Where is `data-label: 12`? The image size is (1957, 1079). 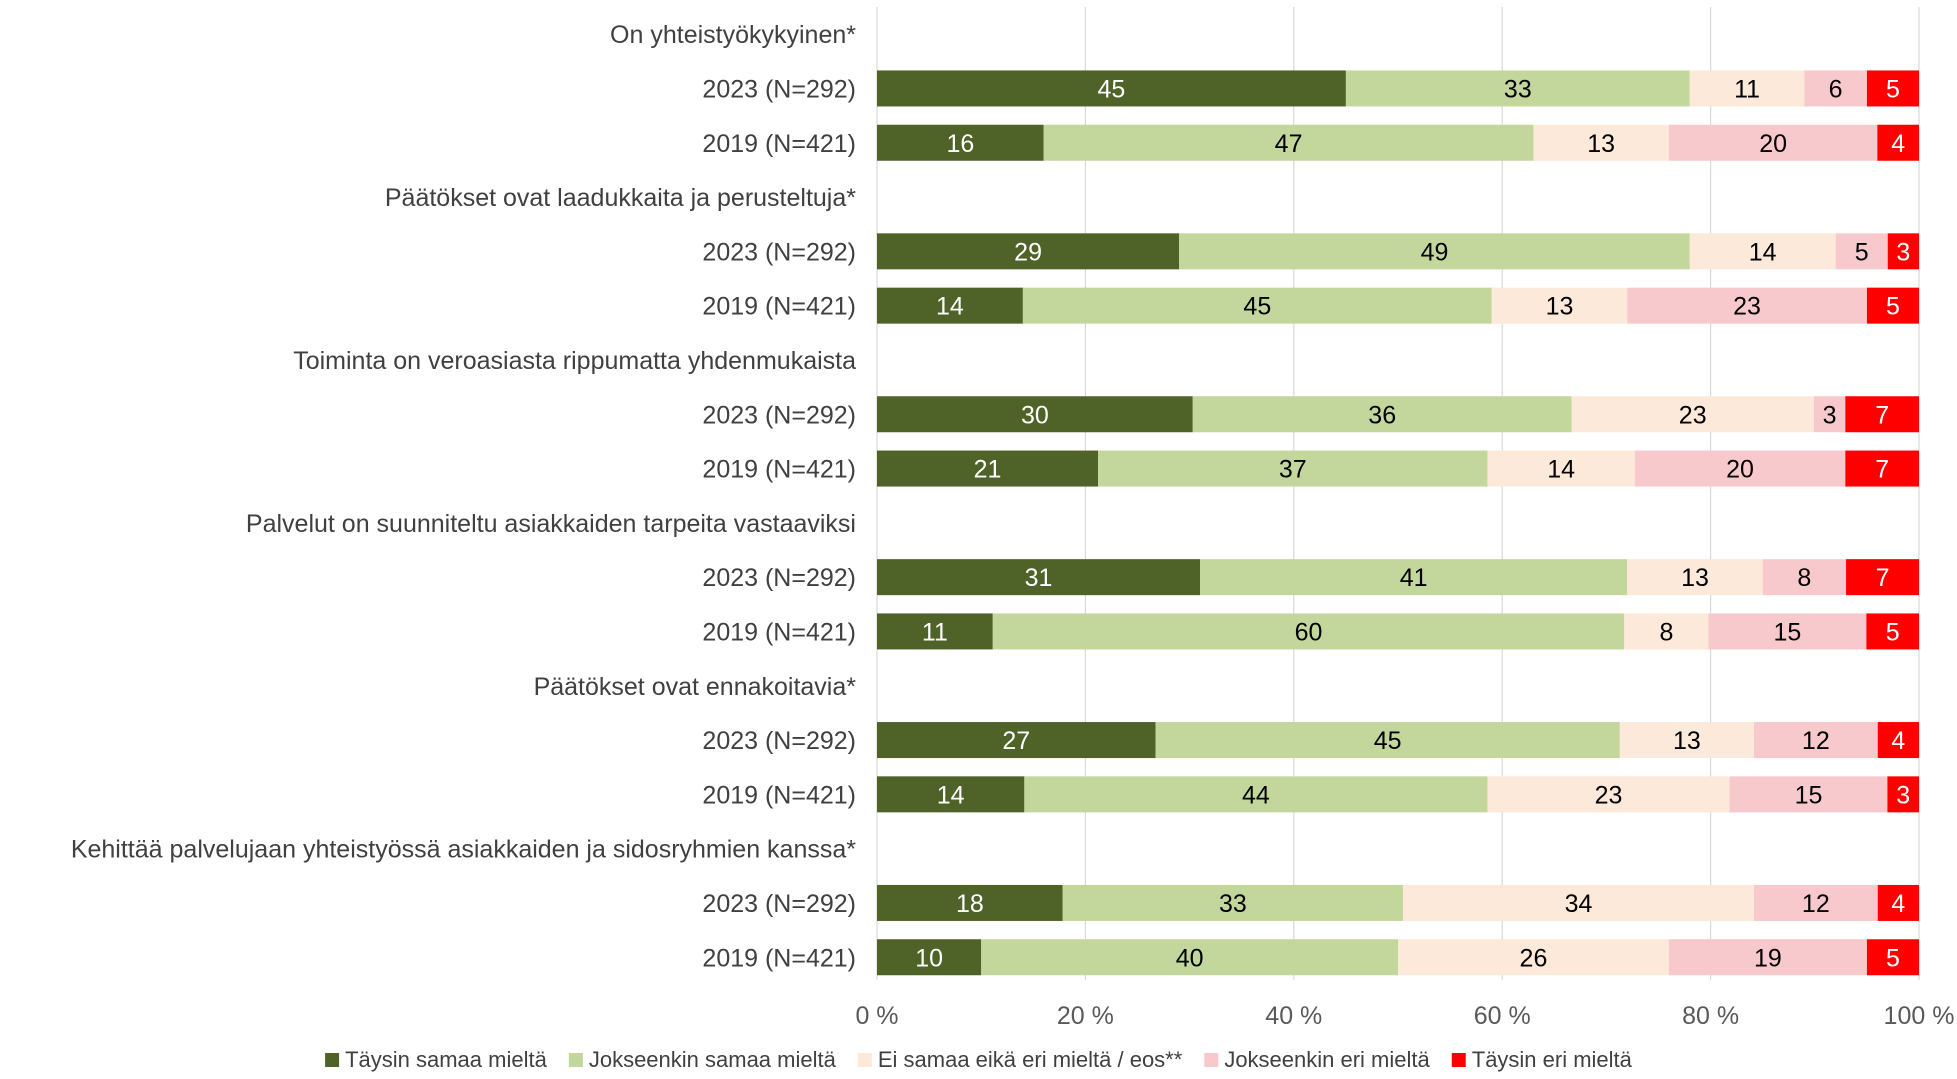 data-label: 12 is located at coordinates (1816, 741).